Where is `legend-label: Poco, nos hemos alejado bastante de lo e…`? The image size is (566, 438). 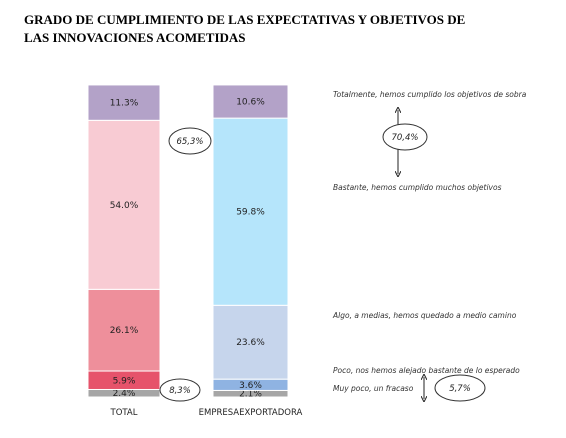
legend-label: Poco, nos hemos alejado bastante de lo e… is located at coordinates (426, 370).